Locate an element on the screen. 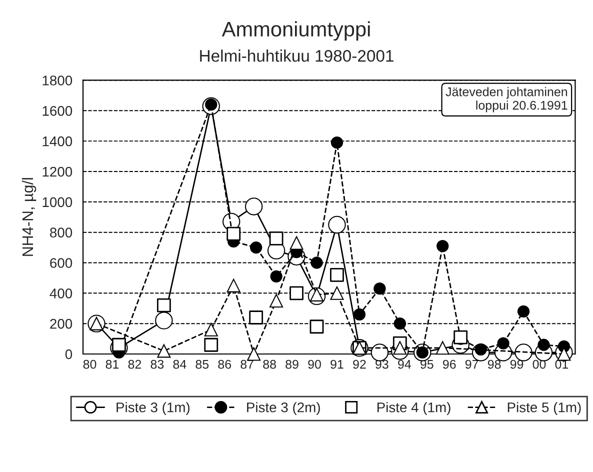 Image resolution: width=593 pixels, height=472 pixels. x-tick-label: 80 is located at coordinates (89, 364).